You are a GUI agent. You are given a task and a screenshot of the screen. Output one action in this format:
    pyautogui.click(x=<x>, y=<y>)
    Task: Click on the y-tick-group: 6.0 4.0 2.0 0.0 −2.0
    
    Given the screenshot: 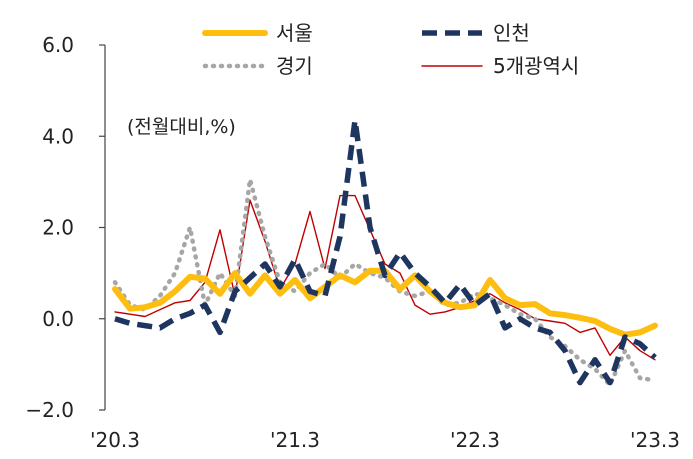 What is the action you would take?
    pyautogui.click(x=65, y=227)
    